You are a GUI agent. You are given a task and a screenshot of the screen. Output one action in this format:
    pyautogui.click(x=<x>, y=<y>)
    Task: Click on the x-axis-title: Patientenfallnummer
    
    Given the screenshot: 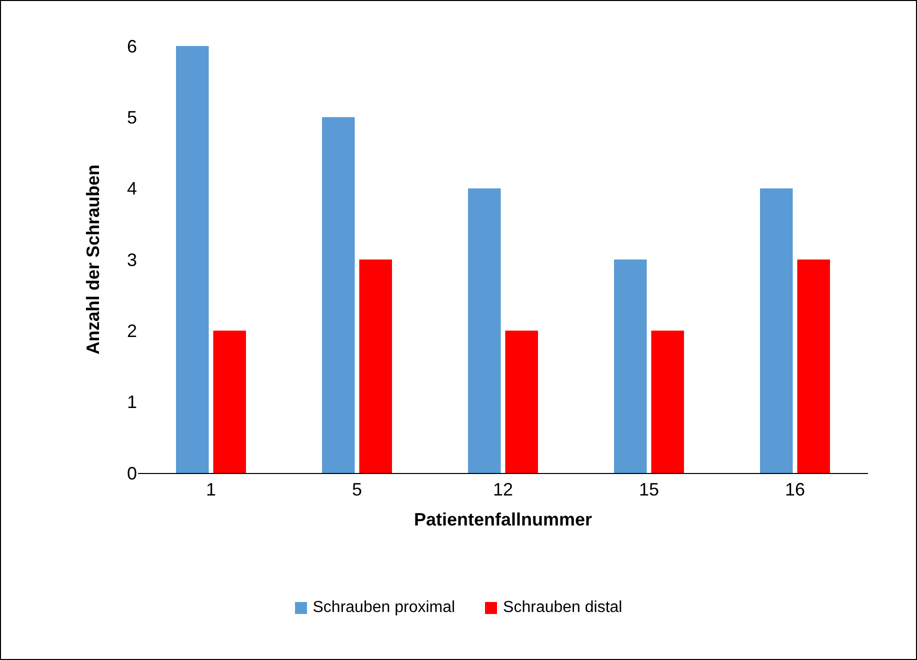 What is the action you would take?
    pyautogui.click(x=503, y=520)
    